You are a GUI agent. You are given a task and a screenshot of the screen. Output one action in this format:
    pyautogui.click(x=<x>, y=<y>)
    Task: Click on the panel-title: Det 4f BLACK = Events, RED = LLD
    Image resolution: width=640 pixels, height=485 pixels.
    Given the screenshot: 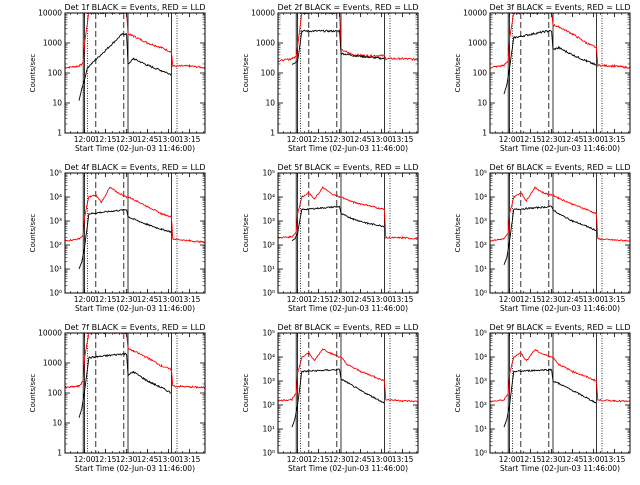 What is the action you would take?
    pyautogui.click(x=134, y=167)
    